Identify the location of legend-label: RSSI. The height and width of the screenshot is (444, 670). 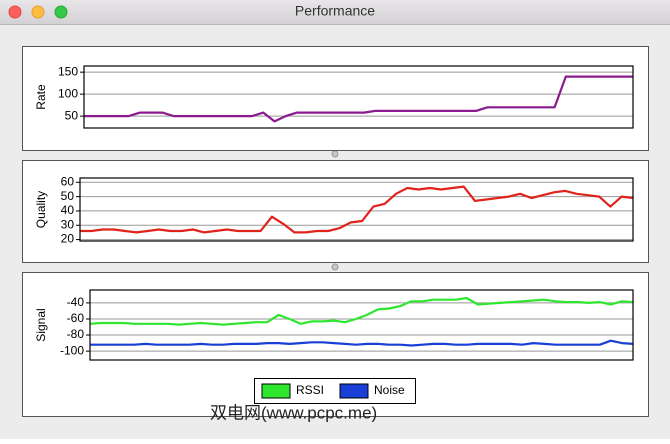
(310, 390).